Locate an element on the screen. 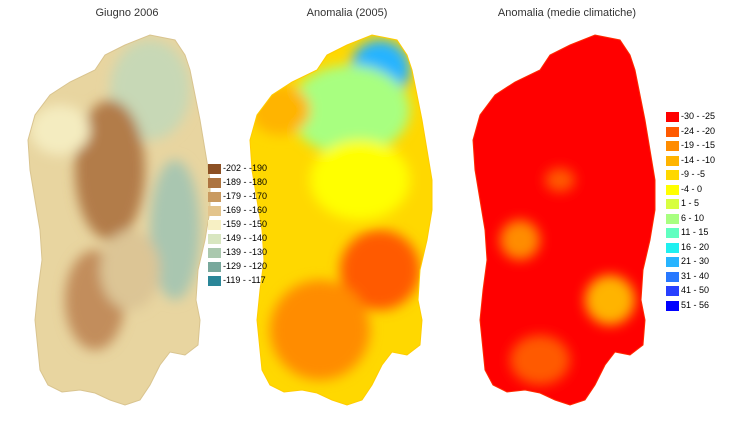 The image size is (730, 425). climatiche-legend-label: 11 - 15 is located at coordinates (695, 232).